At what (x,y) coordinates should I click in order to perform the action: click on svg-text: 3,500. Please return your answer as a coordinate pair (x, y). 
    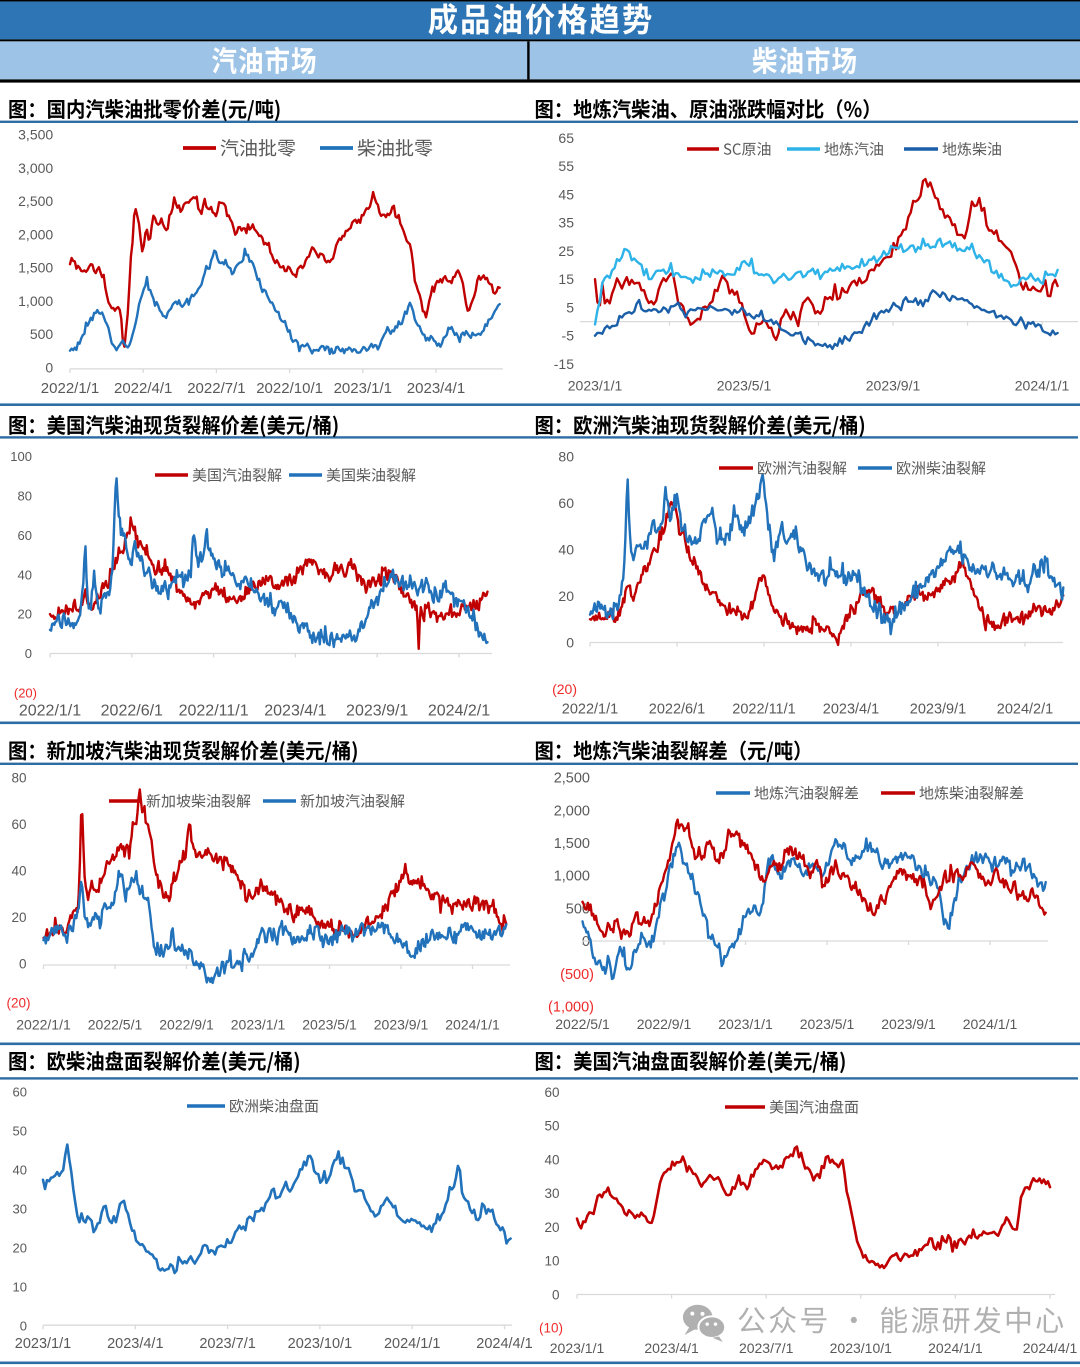
    Looking at the image, I should click on (35, 135).